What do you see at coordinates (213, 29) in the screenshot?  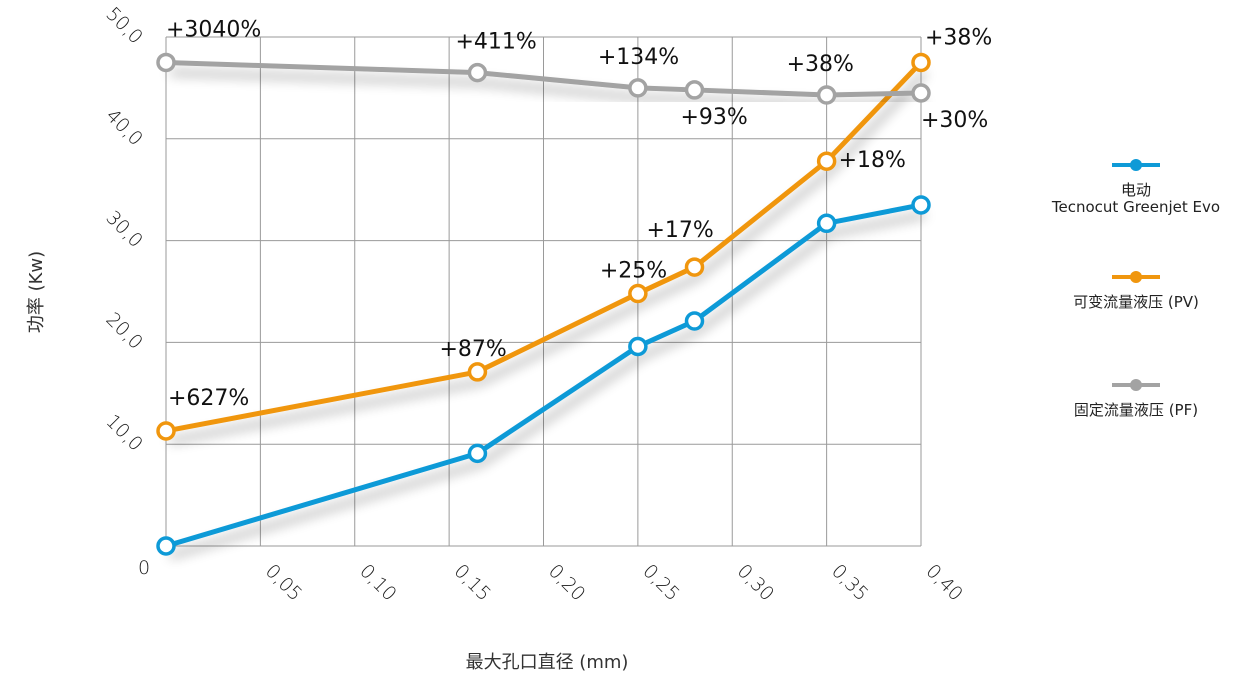 I see `data-label: +3040%` at bounding box center [213, 29].